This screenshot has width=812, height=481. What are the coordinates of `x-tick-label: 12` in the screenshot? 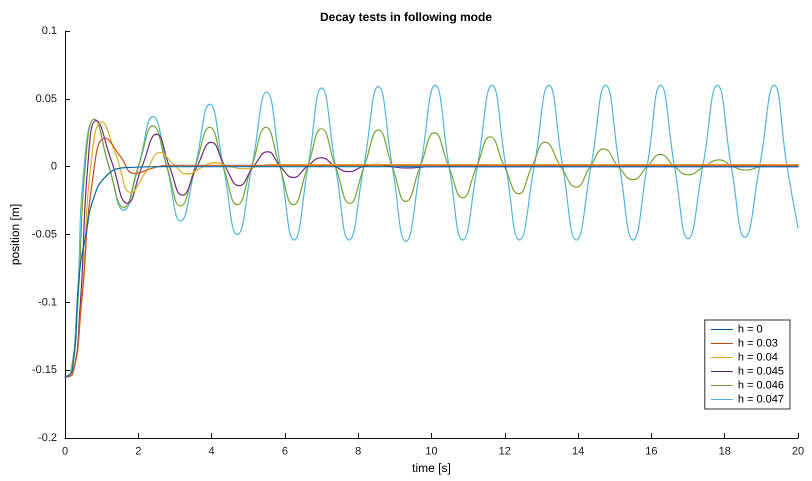 It's located at (504, 452).